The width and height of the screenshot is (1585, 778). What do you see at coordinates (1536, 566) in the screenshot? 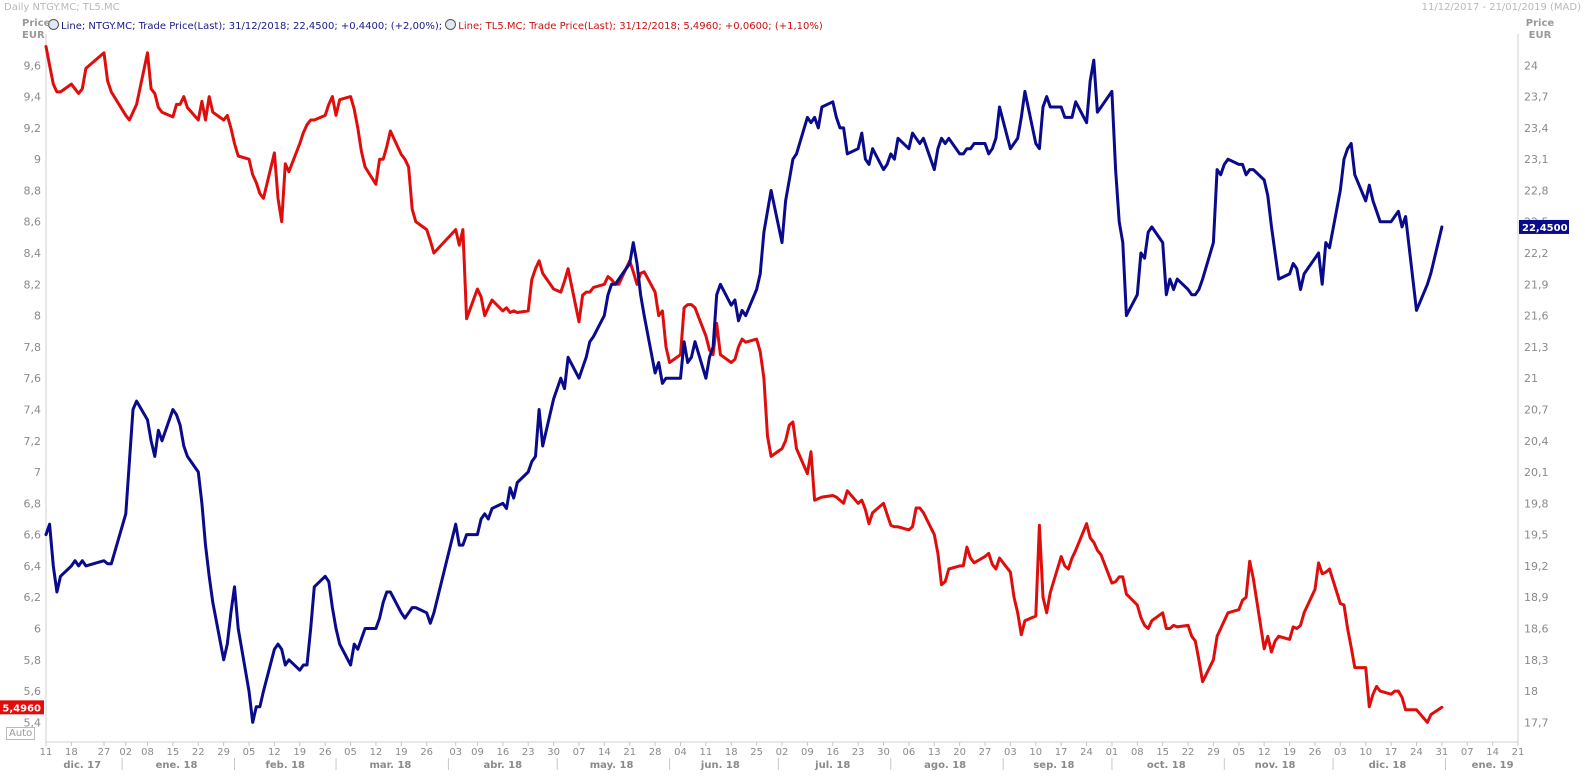
I see `right-axis-tick-label: 19,2` at bounding box center [1536, 566].